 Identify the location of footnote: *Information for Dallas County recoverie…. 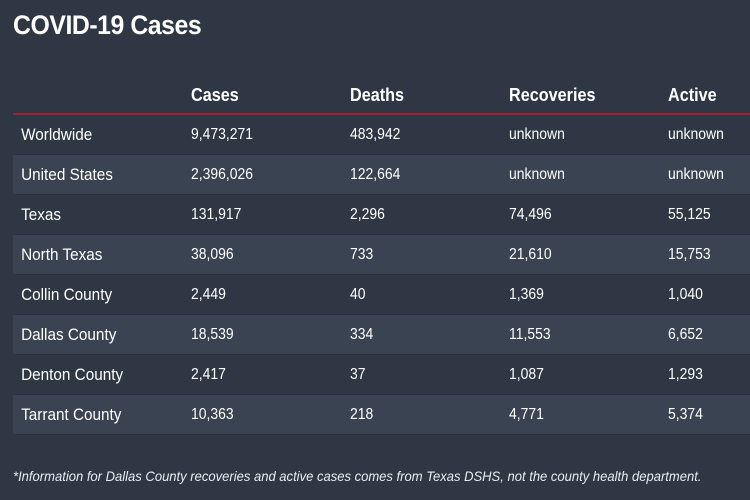
(357, 476).